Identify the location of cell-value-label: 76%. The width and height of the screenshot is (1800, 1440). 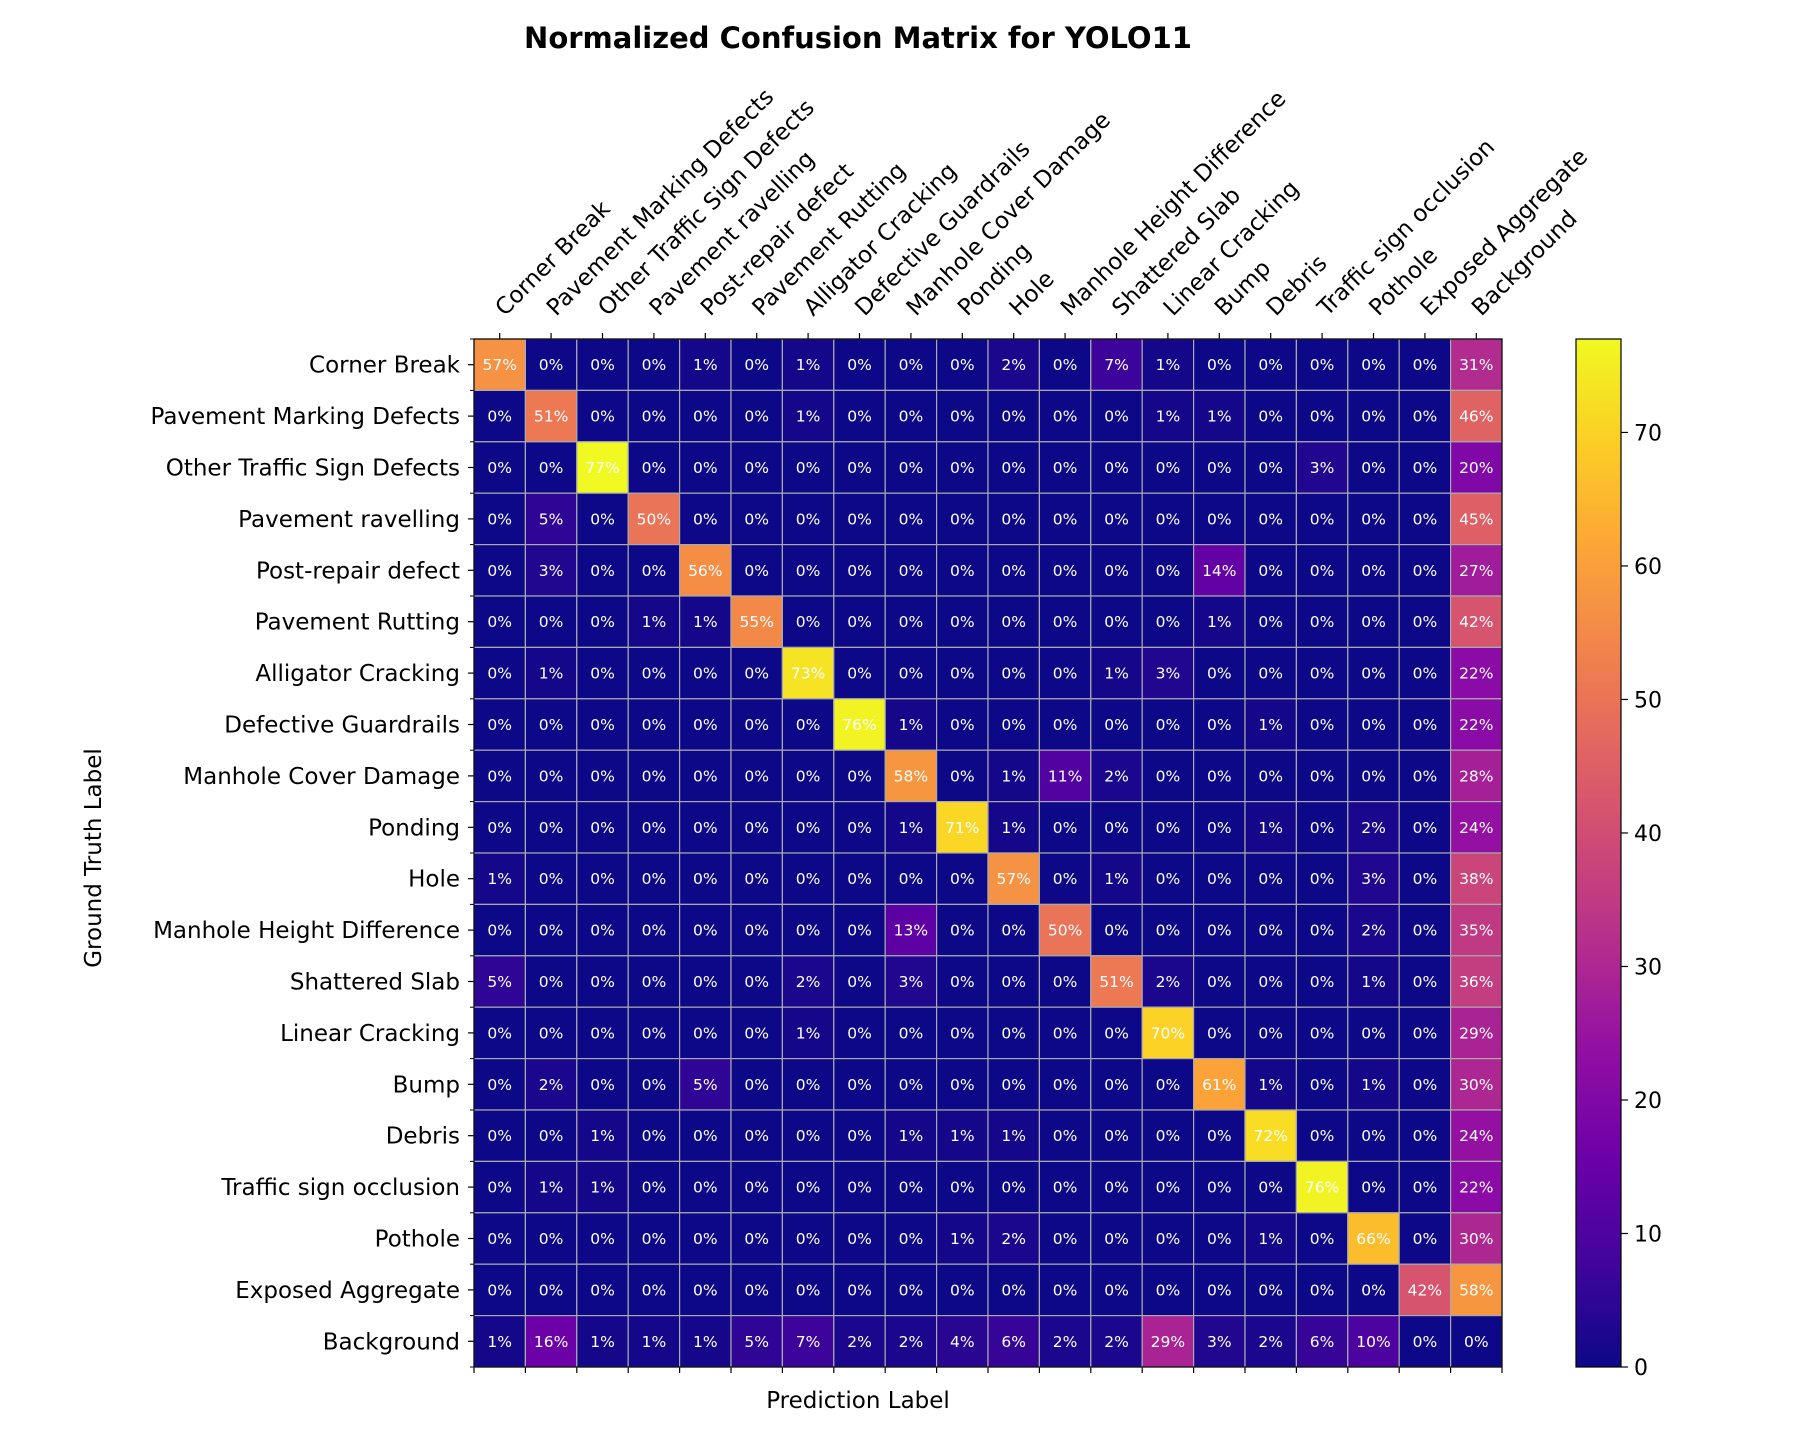
(859, 725).